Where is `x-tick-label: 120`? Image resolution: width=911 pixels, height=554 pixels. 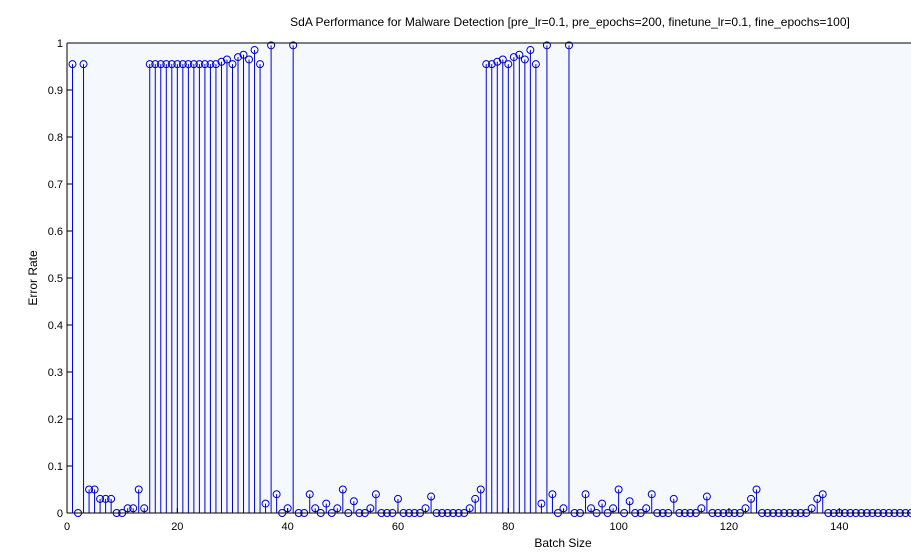 x-tick-label: 120 is located at coordinates (729, 527).